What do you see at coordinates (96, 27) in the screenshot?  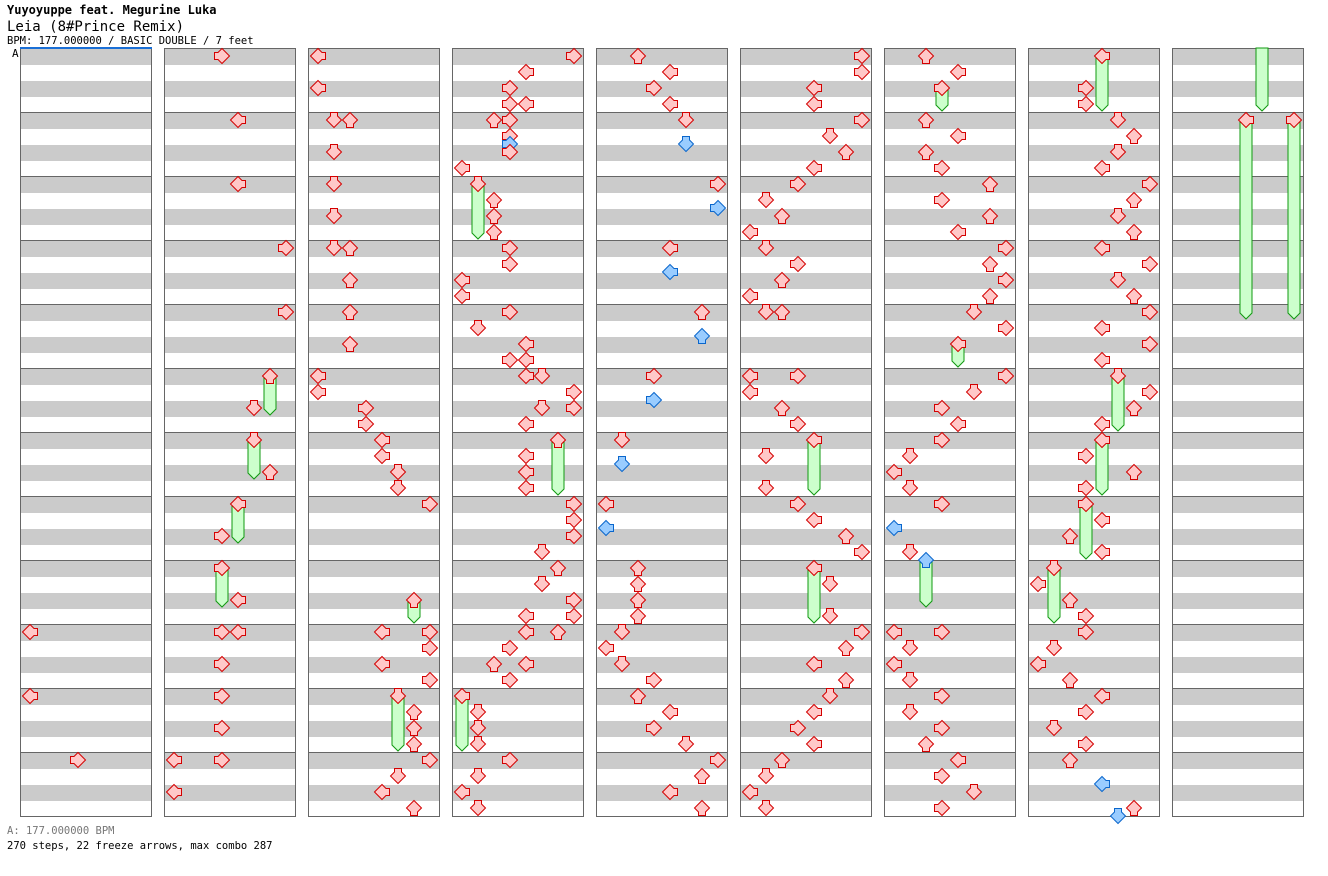 I see `song-title: Leia (8#Prince Remix)` at bounding box center [96, 27].